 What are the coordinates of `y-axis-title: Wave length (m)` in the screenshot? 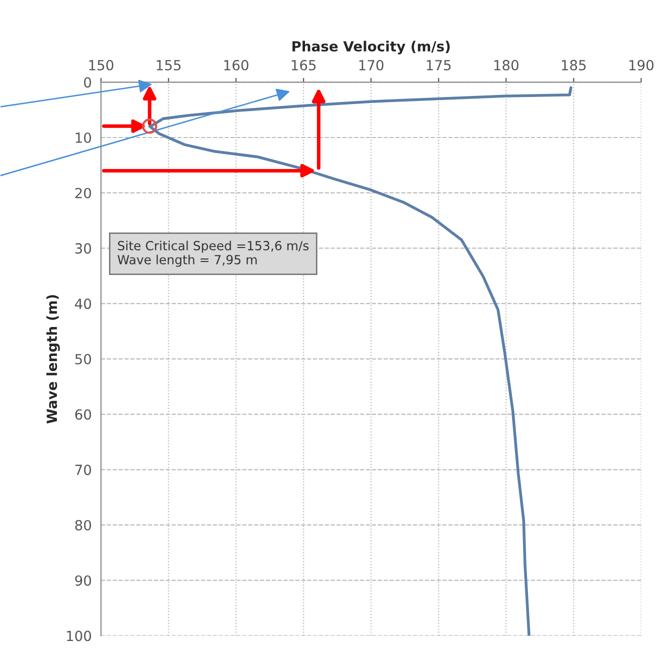 It's located at (53, 359).